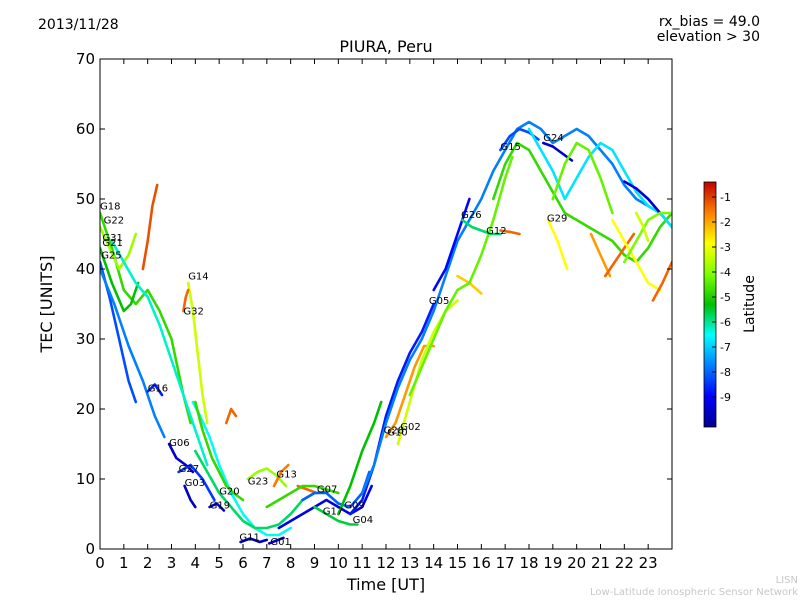  I want to click on y-tick-label: 60, so click(85, 129).